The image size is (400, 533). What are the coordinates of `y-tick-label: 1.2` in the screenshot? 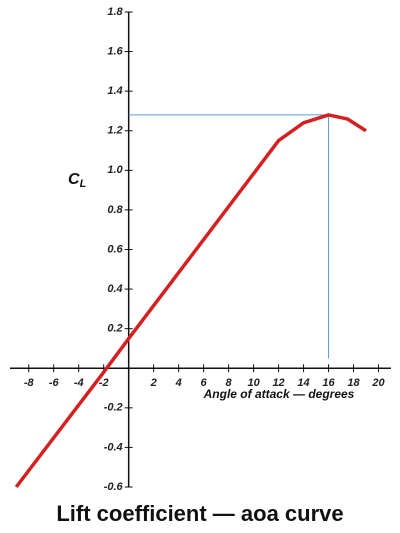 It's located at (114, 131).